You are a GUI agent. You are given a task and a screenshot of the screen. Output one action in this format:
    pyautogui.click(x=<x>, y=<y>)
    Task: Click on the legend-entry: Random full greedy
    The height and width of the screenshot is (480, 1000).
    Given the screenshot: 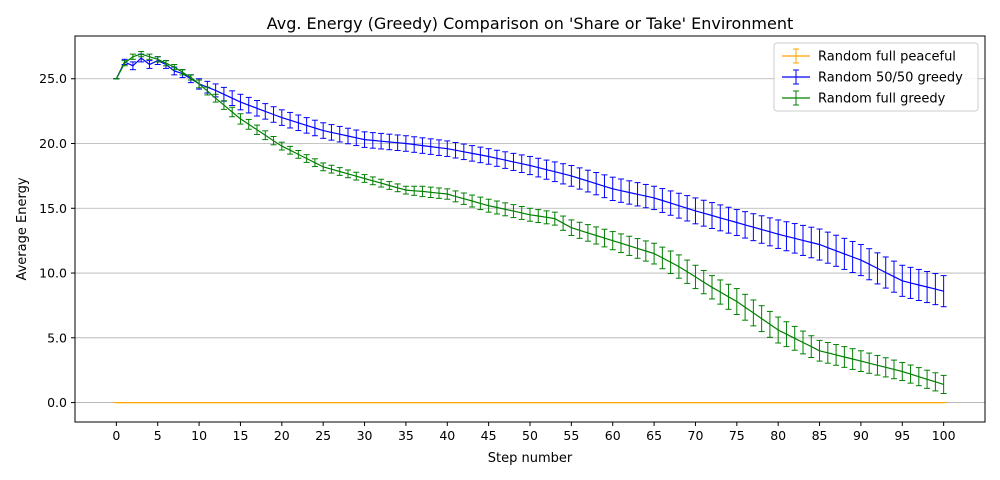 What is the action you would take?
    pyautogui.click(x=864, y=98)
    